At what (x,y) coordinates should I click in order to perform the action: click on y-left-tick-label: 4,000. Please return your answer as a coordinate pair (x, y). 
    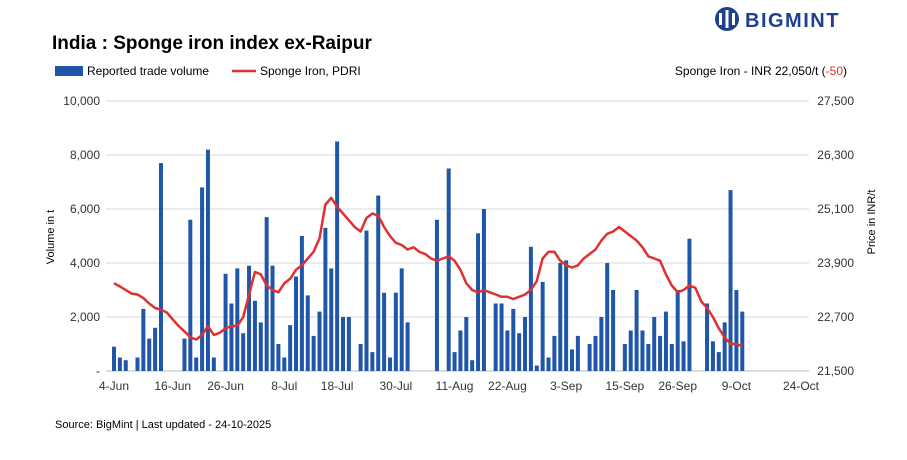
    Looking at the image, I should click on (85, 263).